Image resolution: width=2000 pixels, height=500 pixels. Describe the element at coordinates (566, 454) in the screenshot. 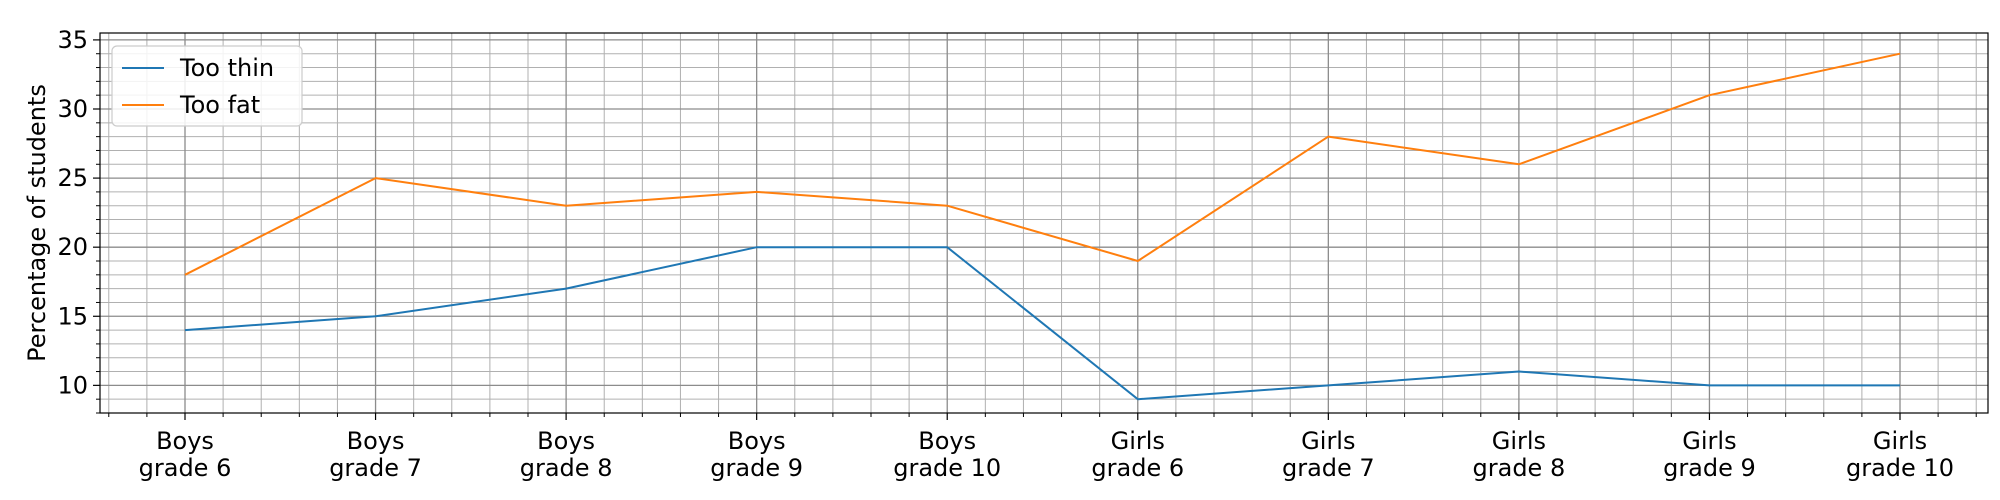

I see `x-tick-label: Boys grade 8` at that location.